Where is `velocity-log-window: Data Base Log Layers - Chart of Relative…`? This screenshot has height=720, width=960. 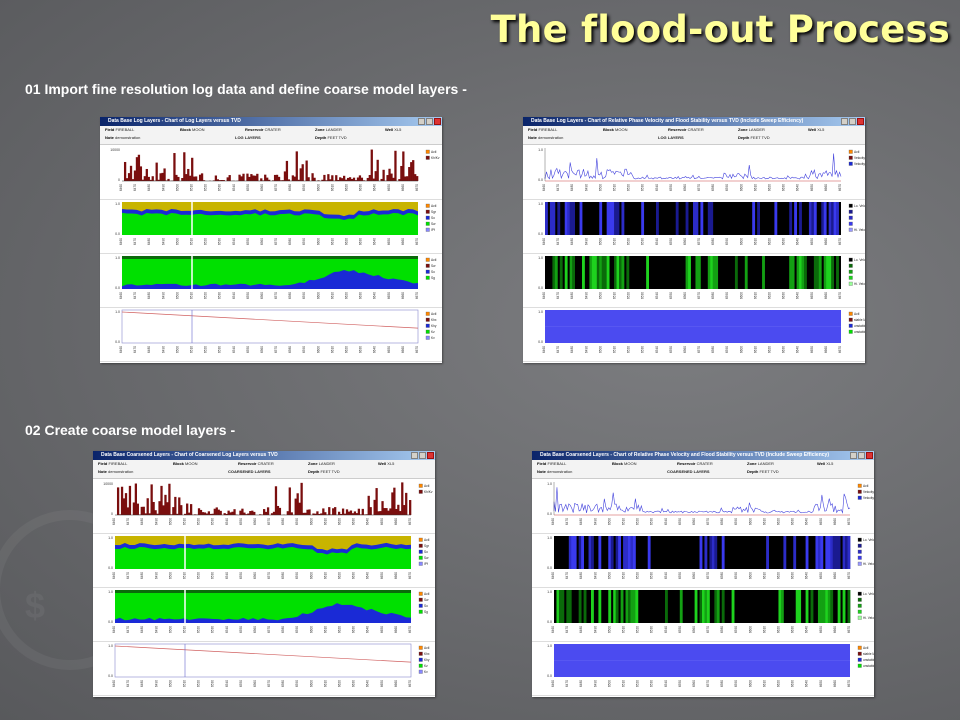 velocity-log-window: Data Base Log Layers - Chart of Relative… is located at coordinates (694, 240).